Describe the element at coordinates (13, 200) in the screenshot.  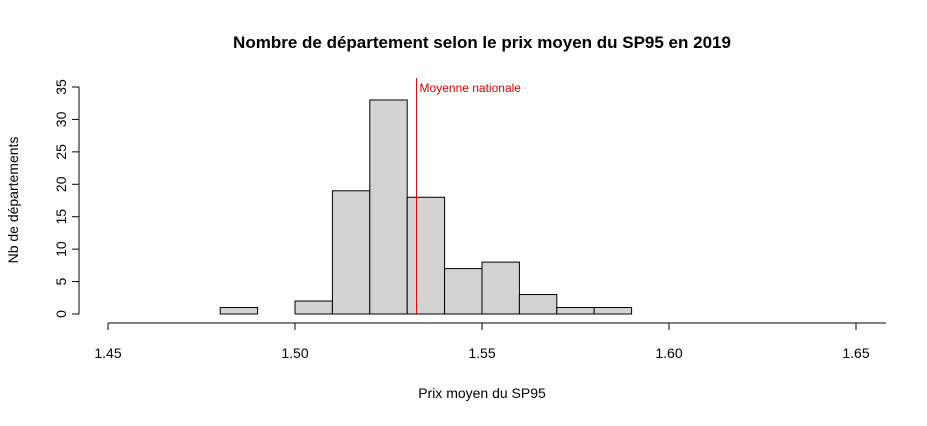
I see `y-axis-label: Nb de départements` at that location.